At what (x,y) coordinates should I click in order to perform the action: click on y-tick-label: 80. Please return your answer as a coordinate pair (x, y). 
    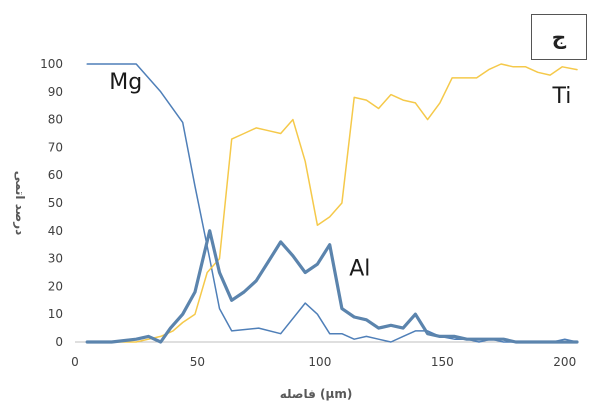
    Looking at the image, I should click on (55, 120).